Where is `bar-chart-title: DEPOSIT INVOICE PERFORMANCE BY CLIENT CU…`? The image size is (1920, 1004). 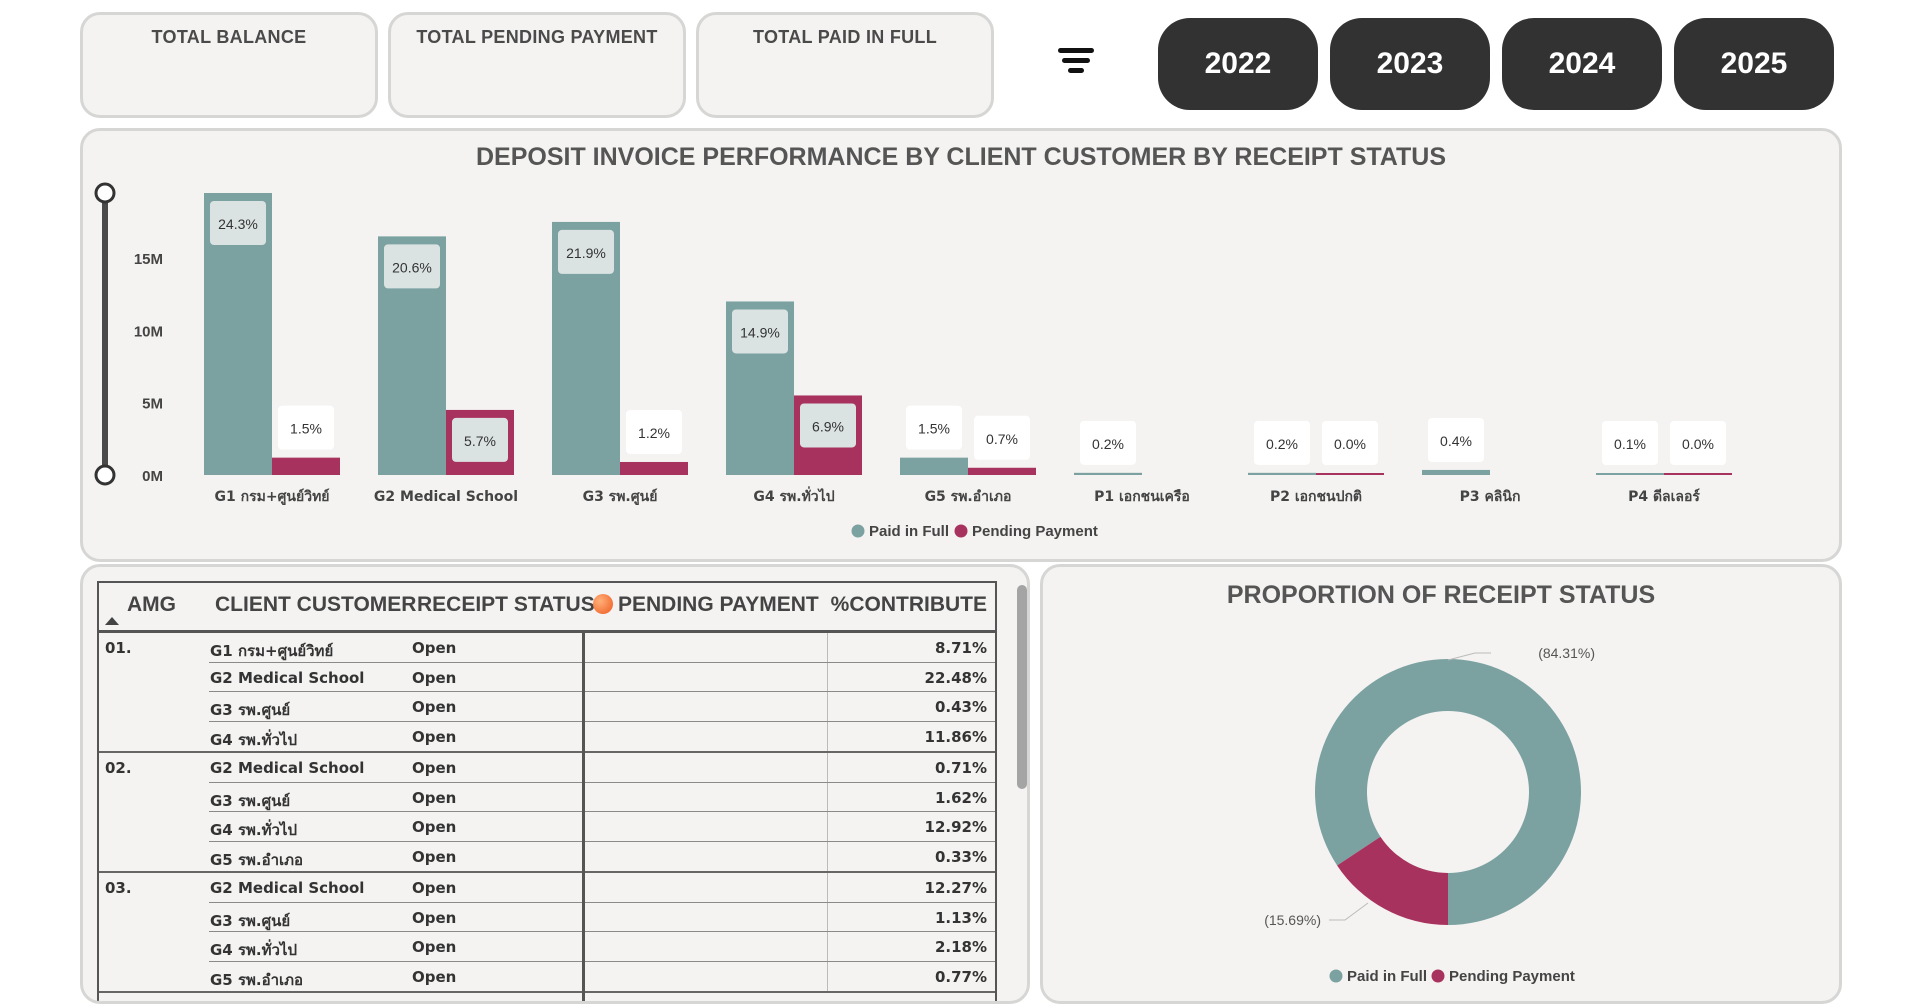 bar-chart-title: DEPOSIT INVOICE PERFORMANCE BY CLIENT CU… is located at coordinates (960, 157).